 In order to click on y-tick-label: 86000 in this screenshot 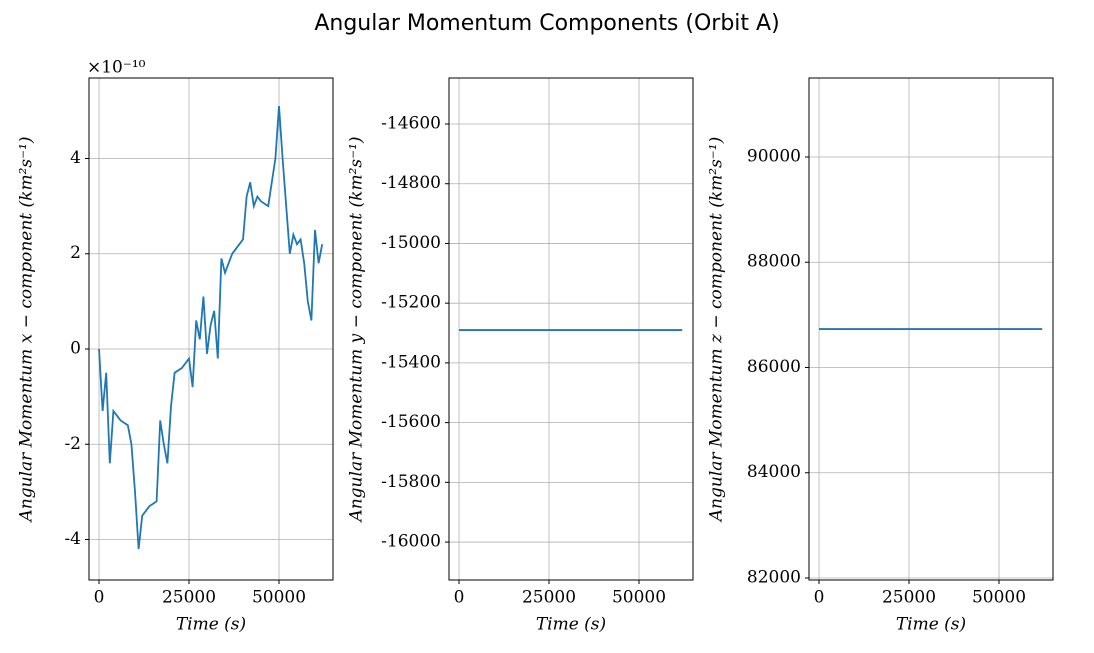, I will do `click(774, 367)`.